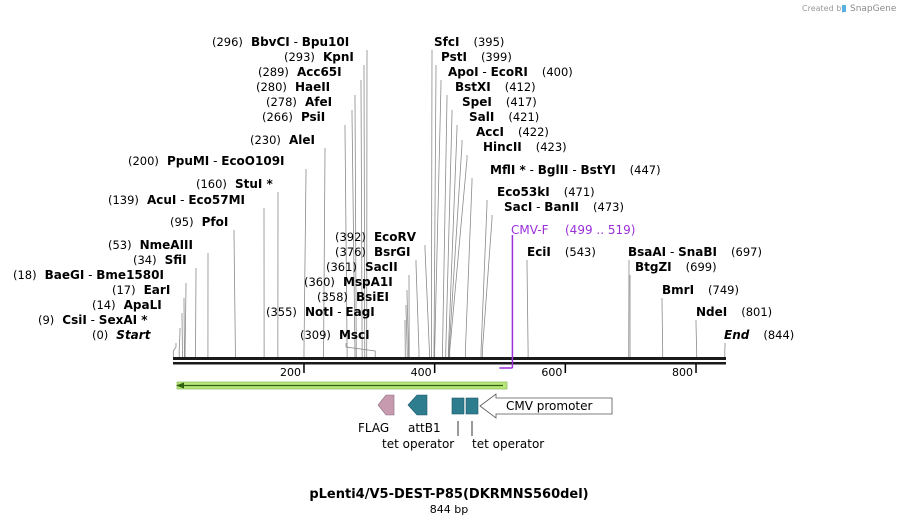 The height and width of the screenshot is (525, 898). Describe the element at coordinates (600, 230) in the screenshot. I see `primer-range: (499 .. 519)` at that location.